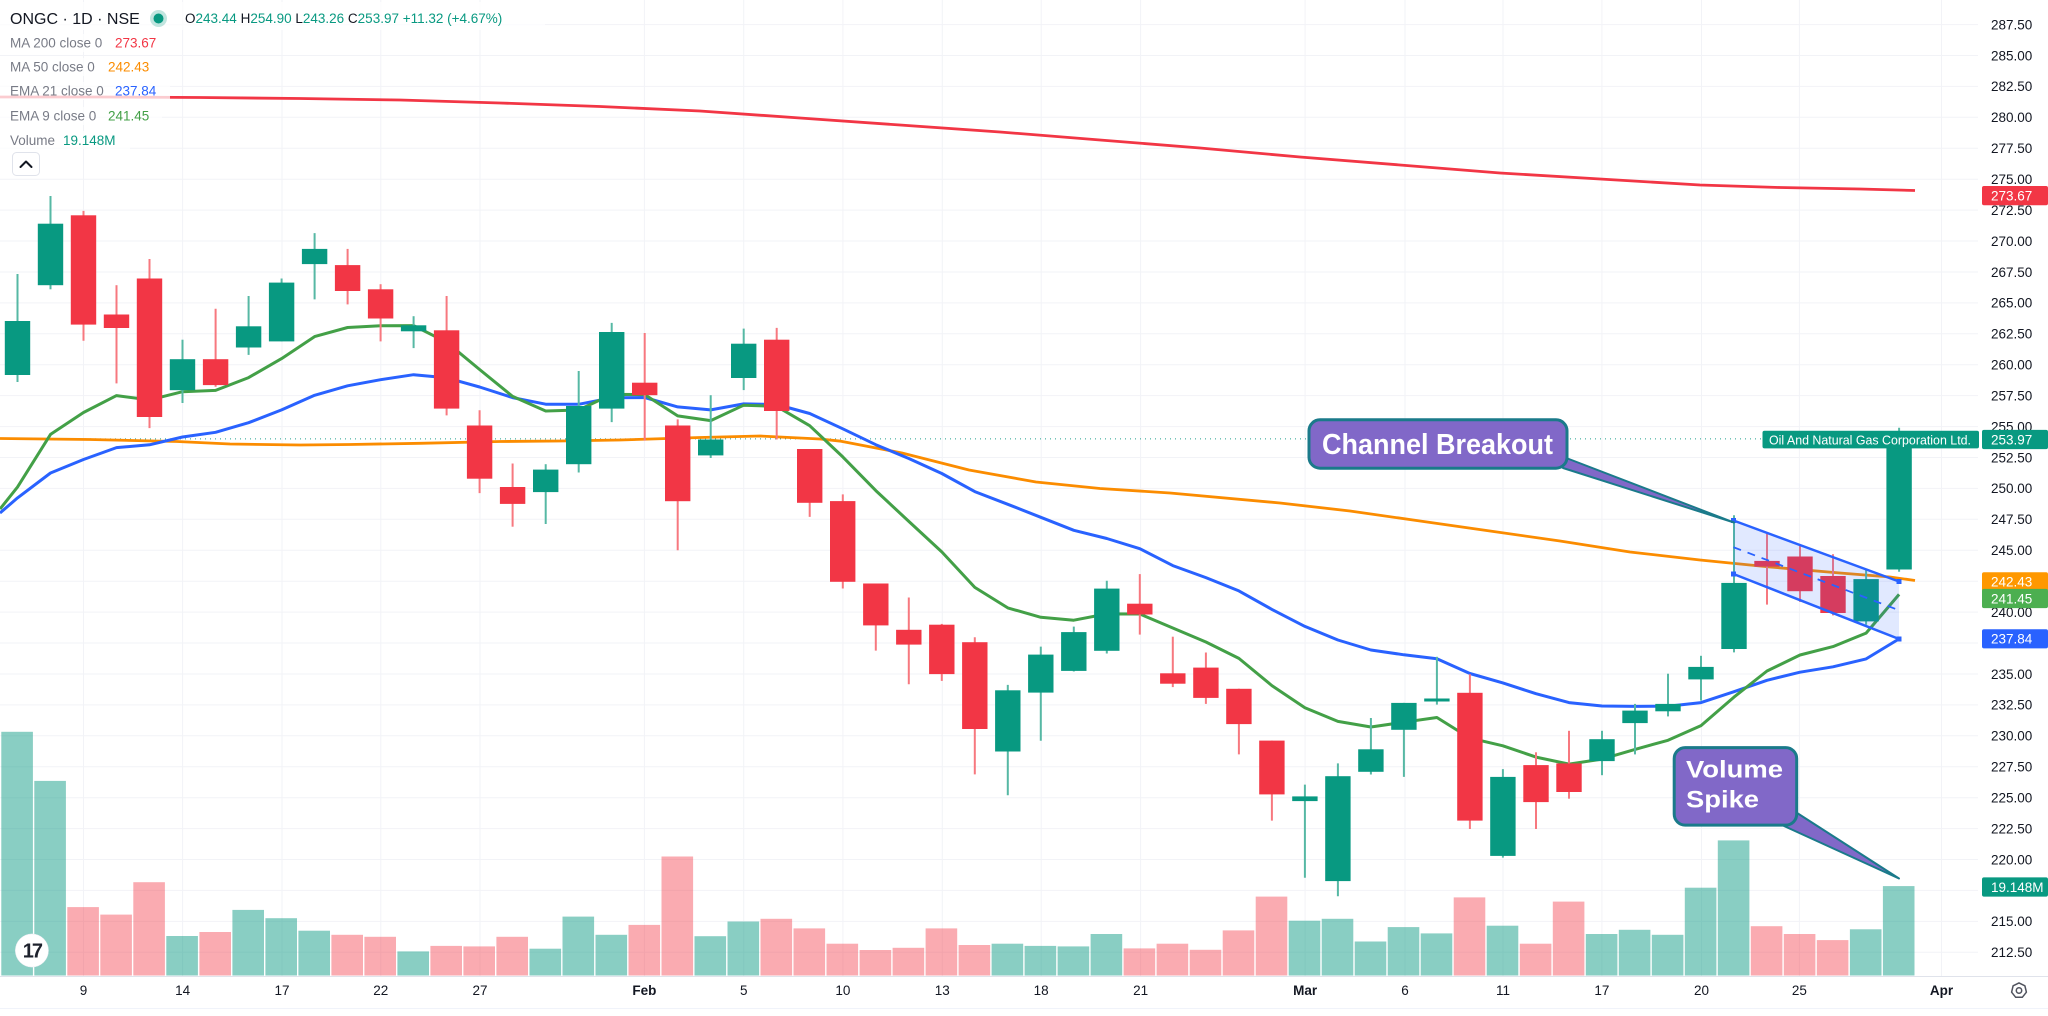  Describe the element at coordinates (2011, 674) in the screenshot. I see `svg-text: 235.00` at that location.